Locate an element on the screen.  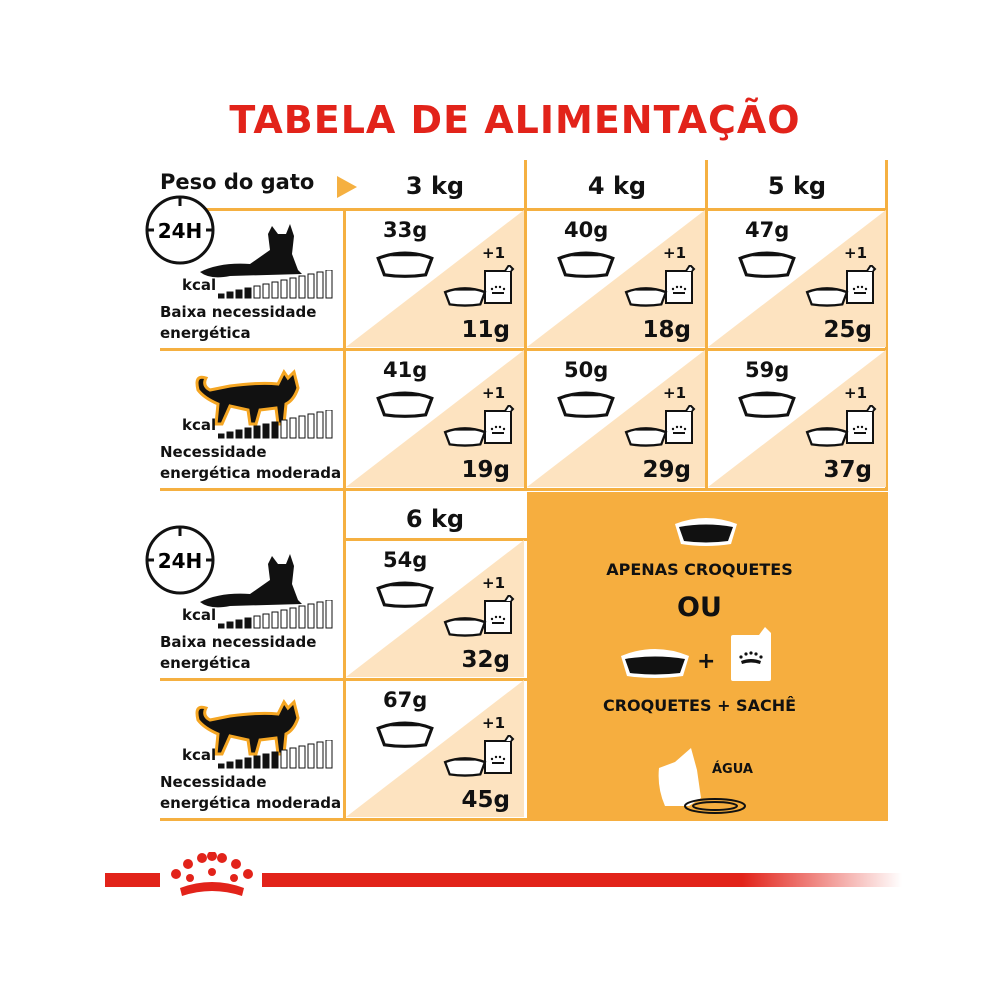
dry-with-pouch-grams: 37g is located at coordinates (847, 470).